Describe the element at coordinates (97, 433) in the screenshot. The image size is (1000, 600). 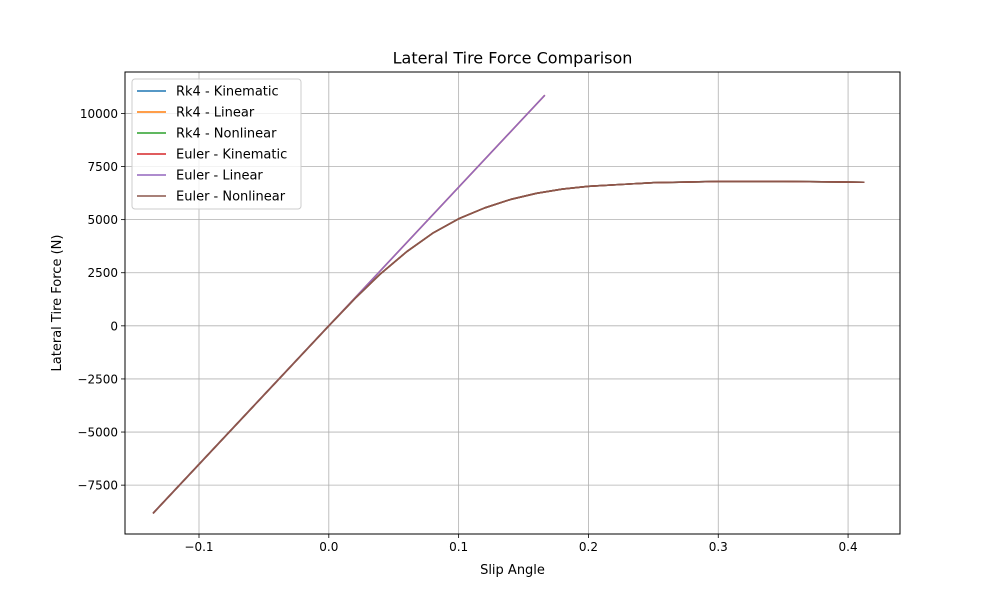
I see `y-tick-label: −5000` at that location.